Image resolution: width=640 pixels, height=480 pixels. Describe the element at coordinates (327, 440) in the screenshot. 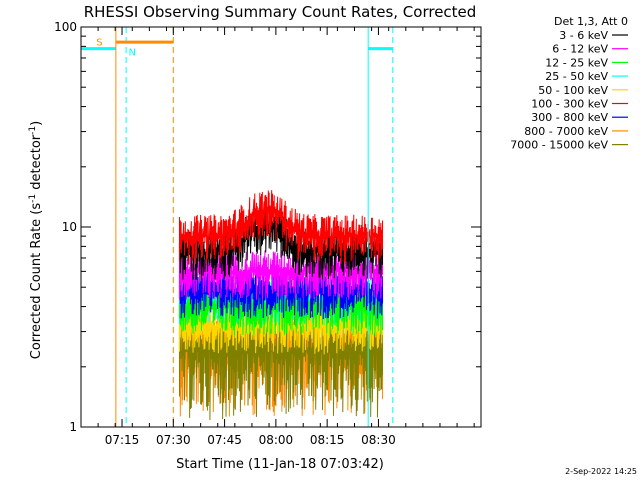

I see `x-tick-label: 08:15` at that location.